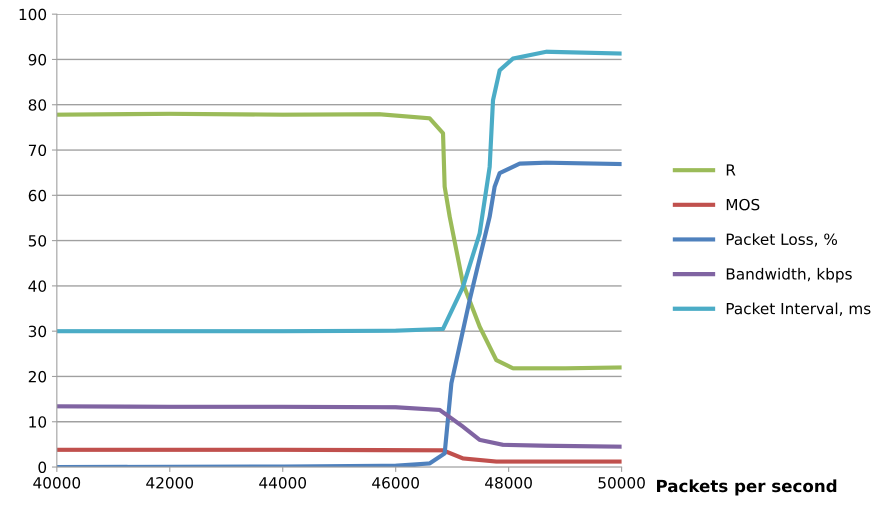 The width and height of the screenshot is (888, 506). I want to click on x-tick-label: 46000, so click(395, 483).